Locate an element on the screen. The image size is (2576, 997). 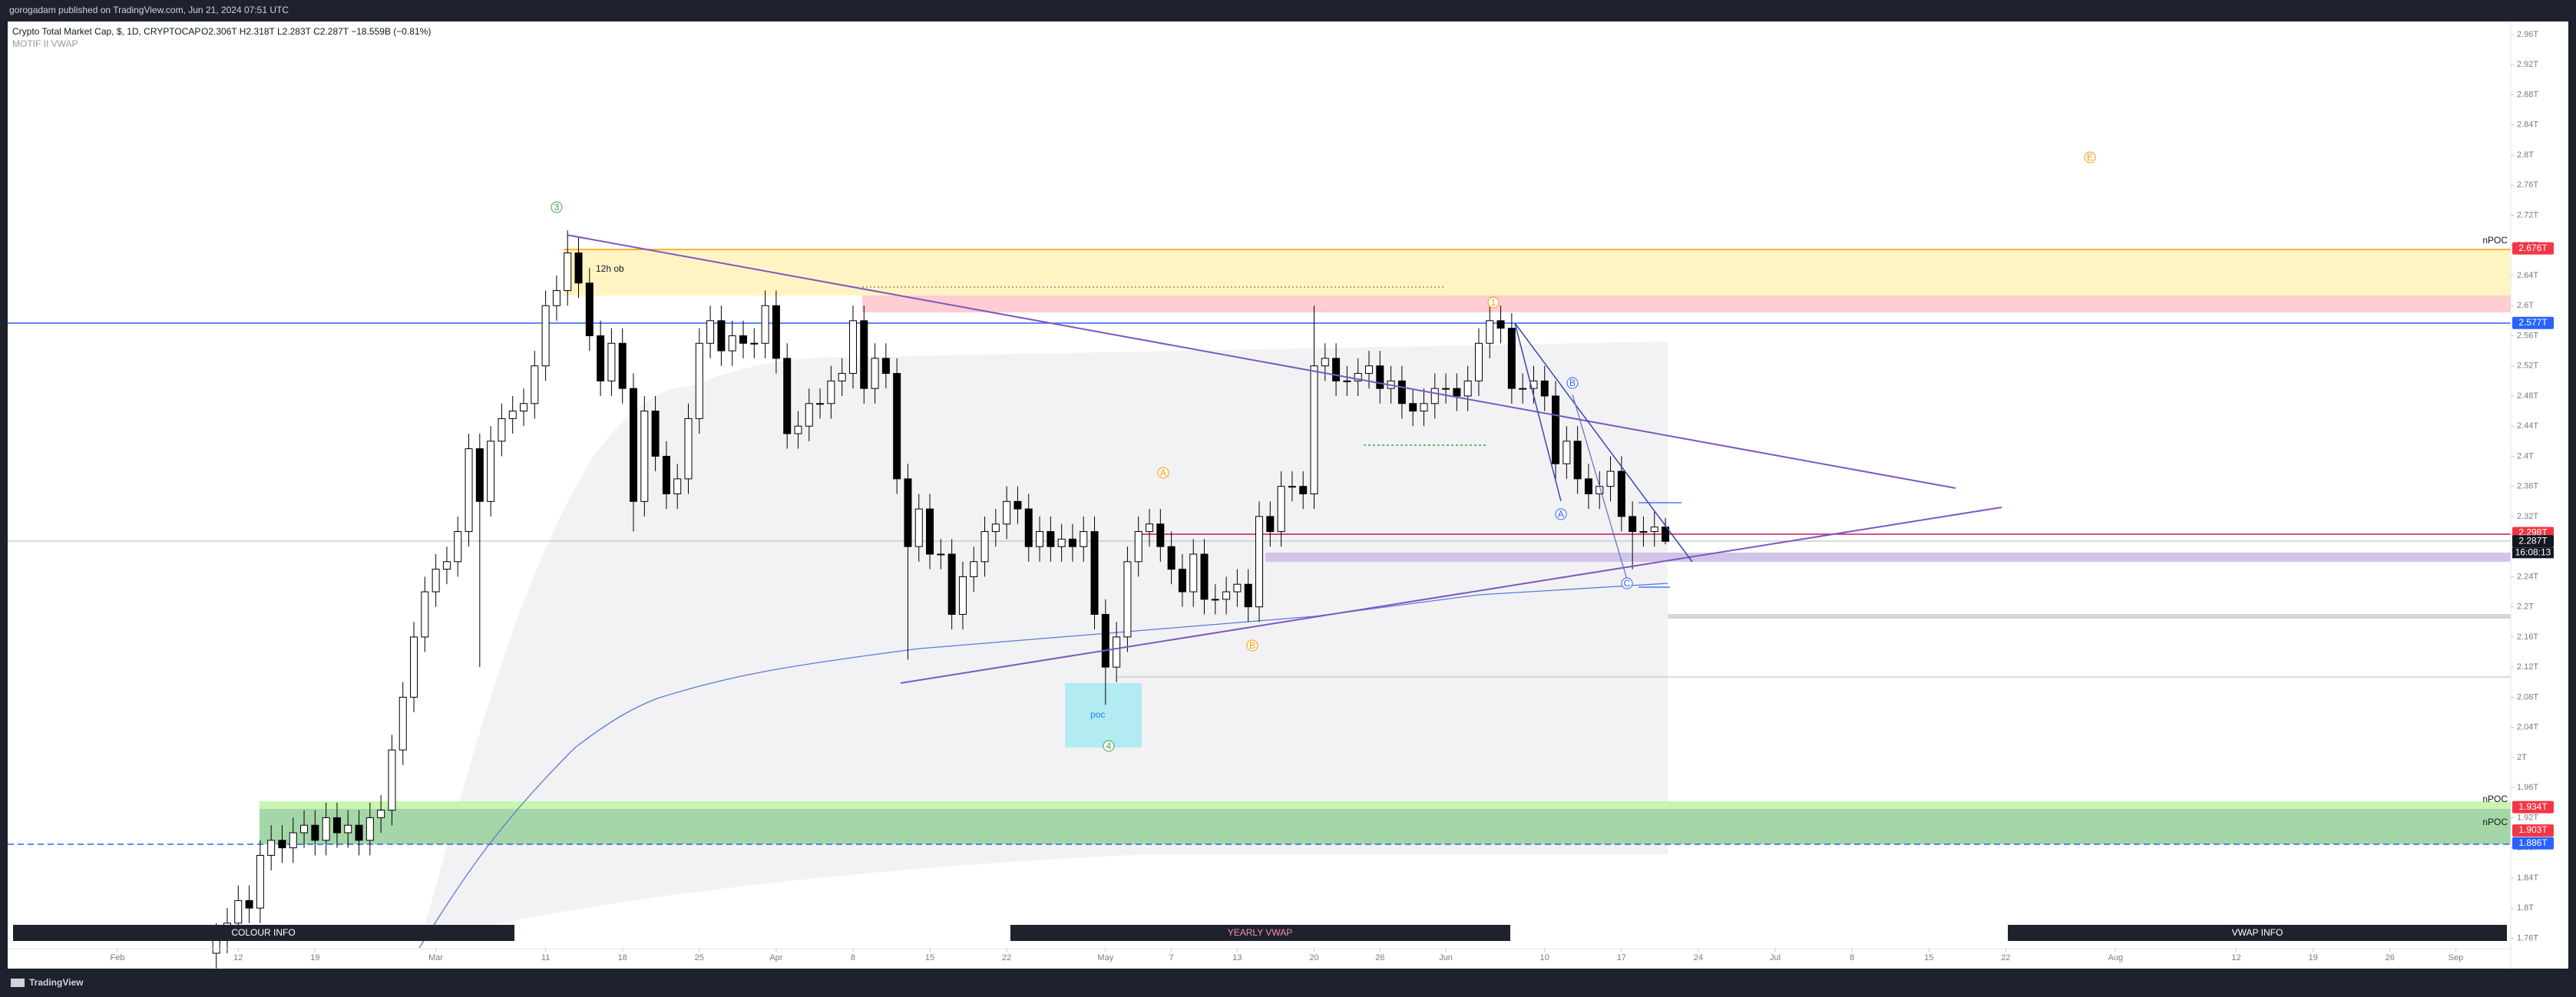
y-tick-label: 1.84T is located at coordinates (2527, 878).